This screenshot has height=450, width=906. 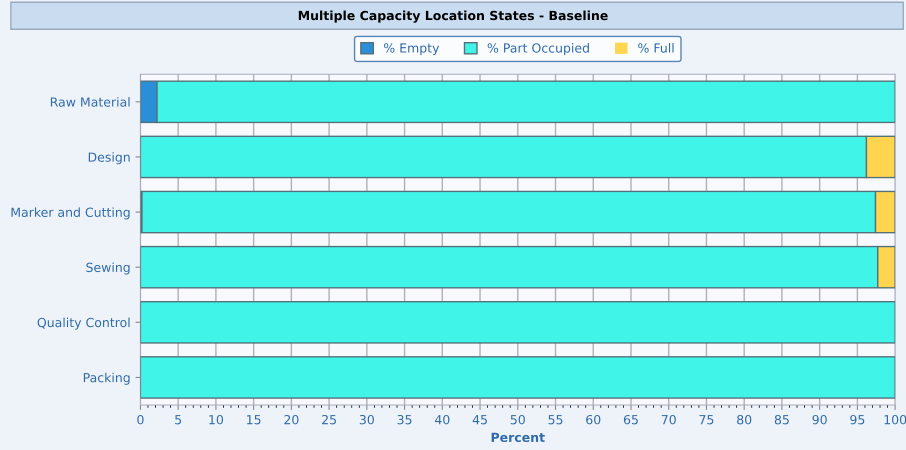 I want to click on y-tick-label: Raw Material, so click(x=90, y=102).